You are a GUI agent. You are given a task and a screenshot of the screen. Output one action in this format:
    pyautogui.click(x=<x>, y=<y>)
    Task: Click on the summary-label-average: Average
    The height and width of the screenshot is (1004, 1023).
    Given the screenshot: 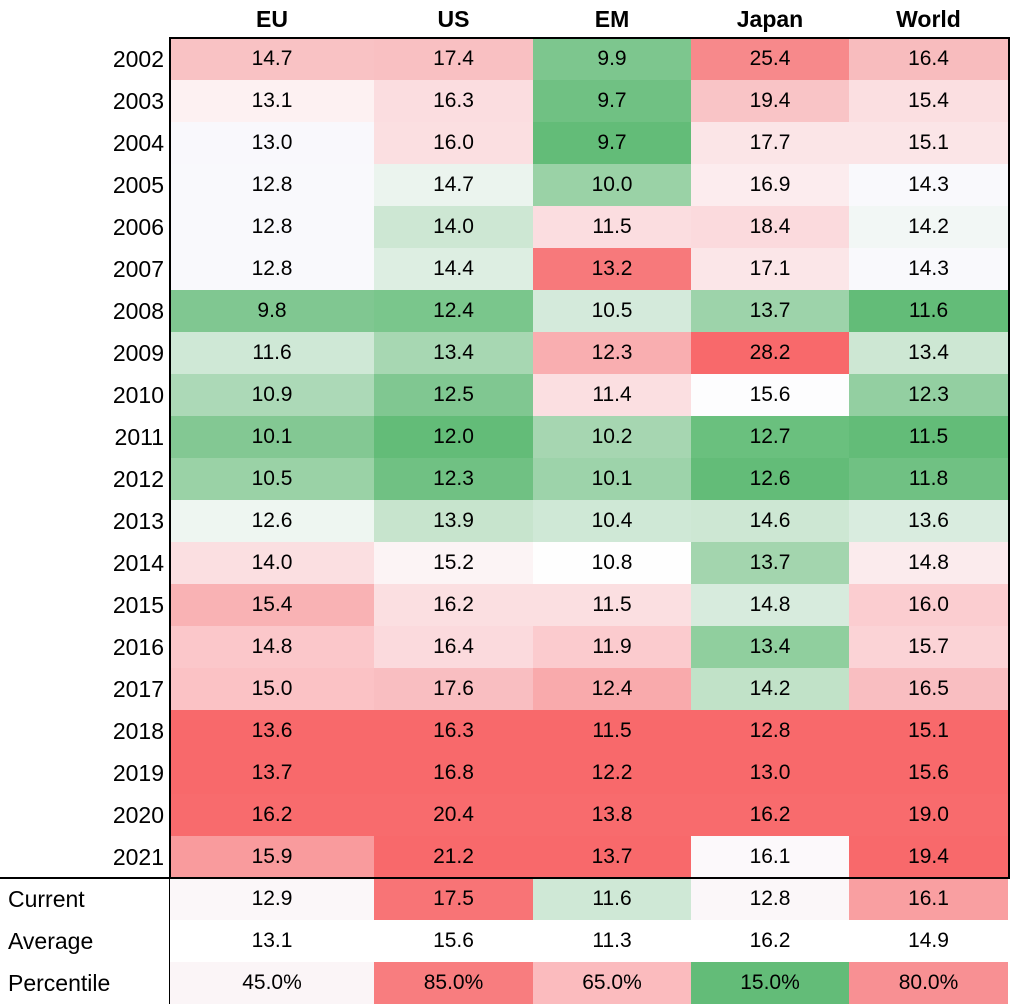 What is the action you would take?
    pyautogui.click(x=51, y=941)
    